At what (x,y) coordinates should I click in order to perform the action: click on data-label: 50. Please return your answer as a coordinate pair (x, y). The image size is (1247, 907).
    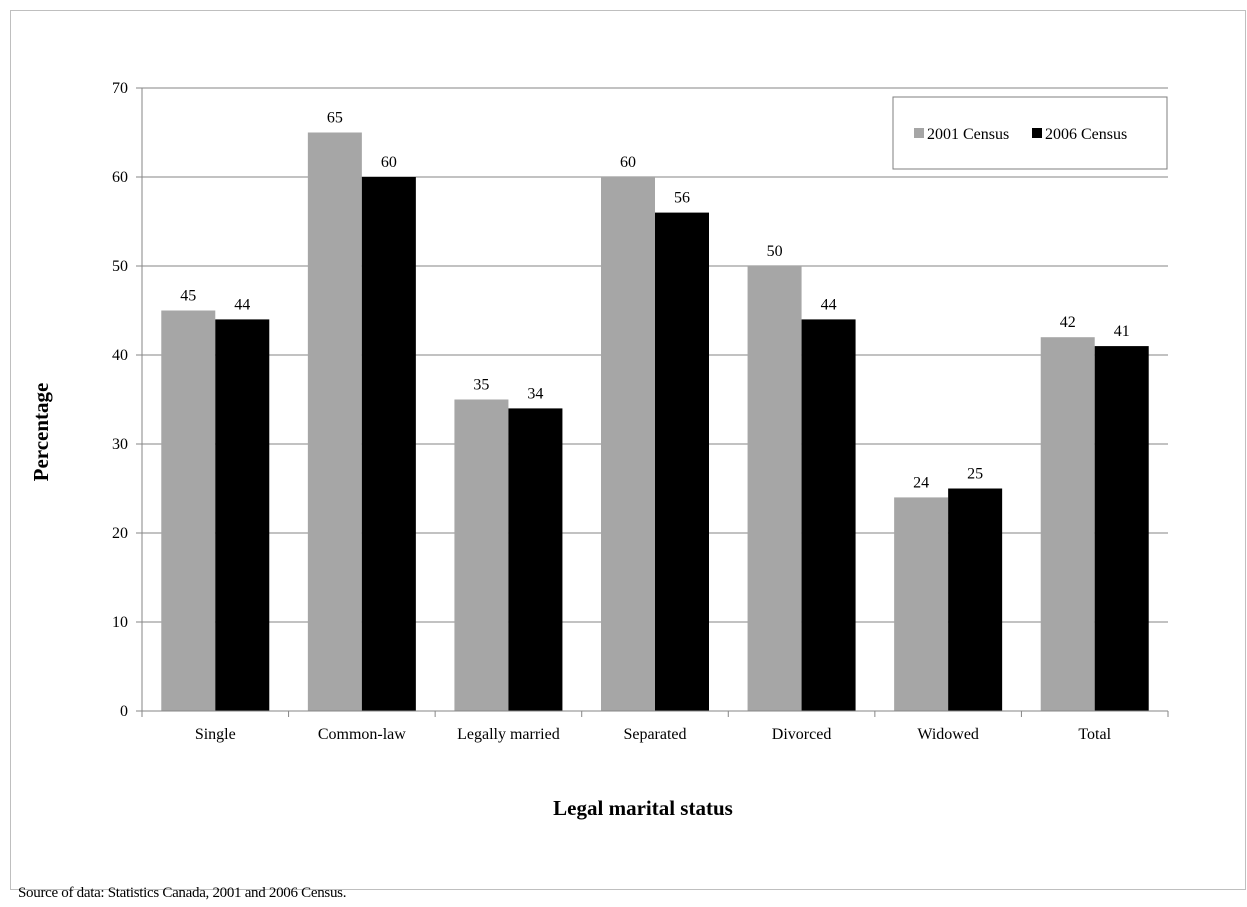
    Looking at the image, I should click on (775, 251).